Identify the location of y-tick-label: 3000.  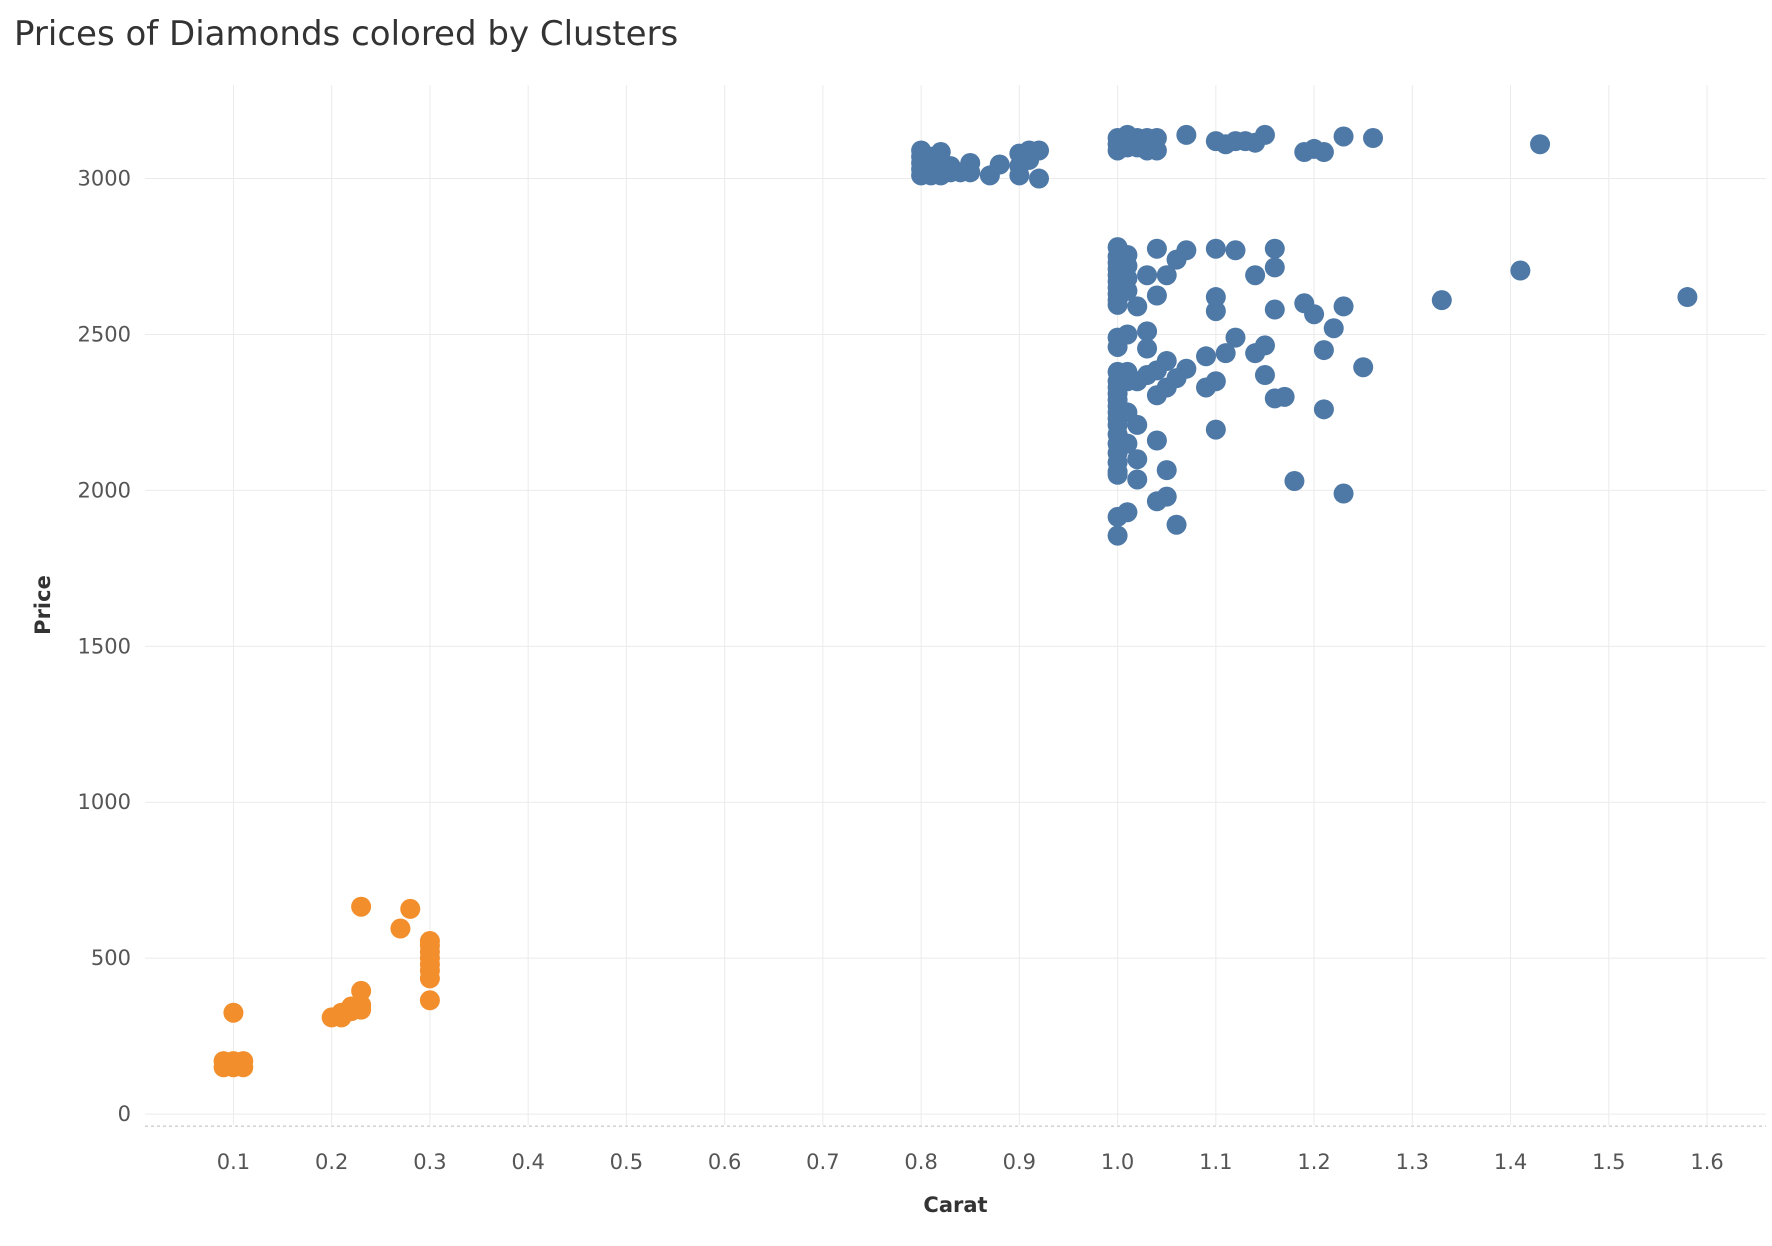
(104, 179).